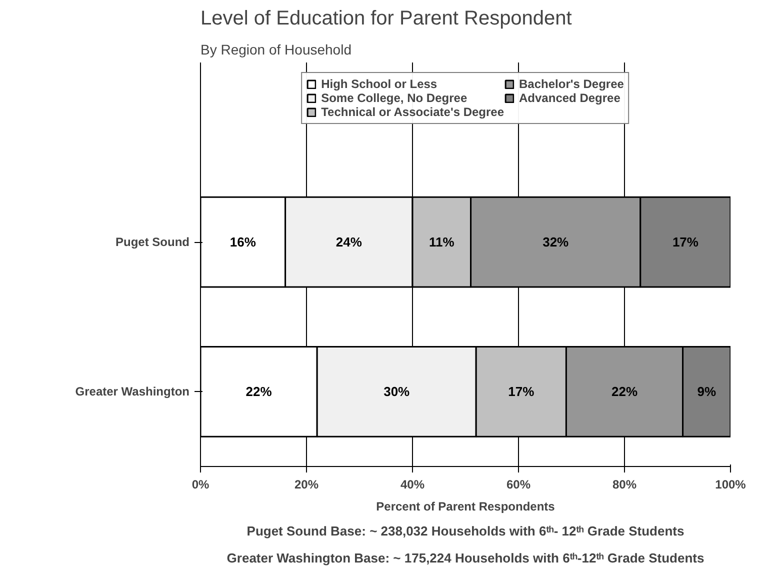 The width and height of the screenshot is (774, 580). Describe the element at coordinates (397, 392) in the screenshot. I see `data-label: 30%` at that location.